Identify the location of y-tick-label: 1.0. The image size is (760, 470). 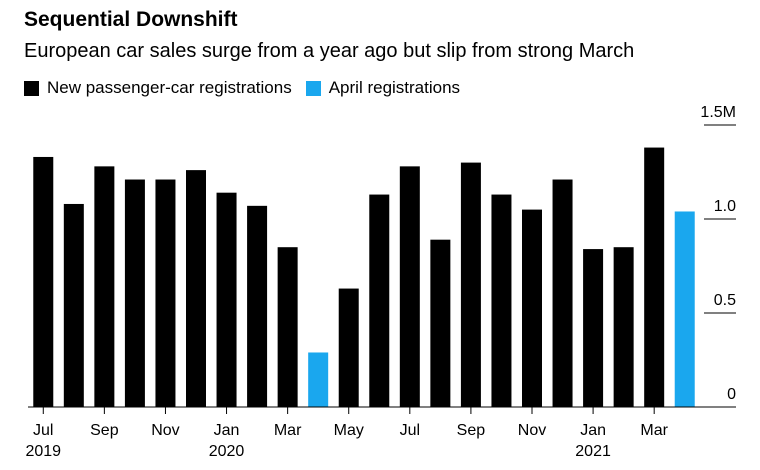
(725, 206).